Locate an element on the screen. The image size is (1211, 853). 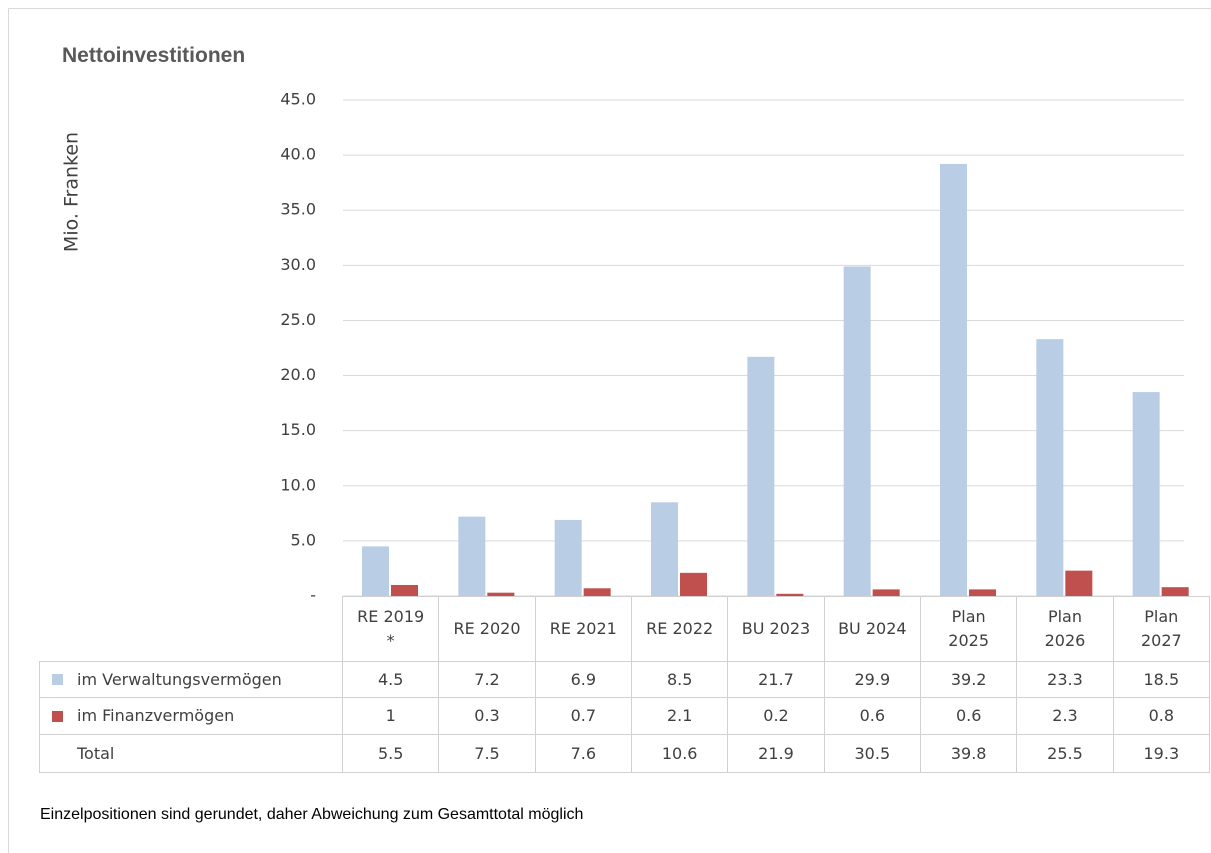
legend-swatch is located at coordinates (57, 679).